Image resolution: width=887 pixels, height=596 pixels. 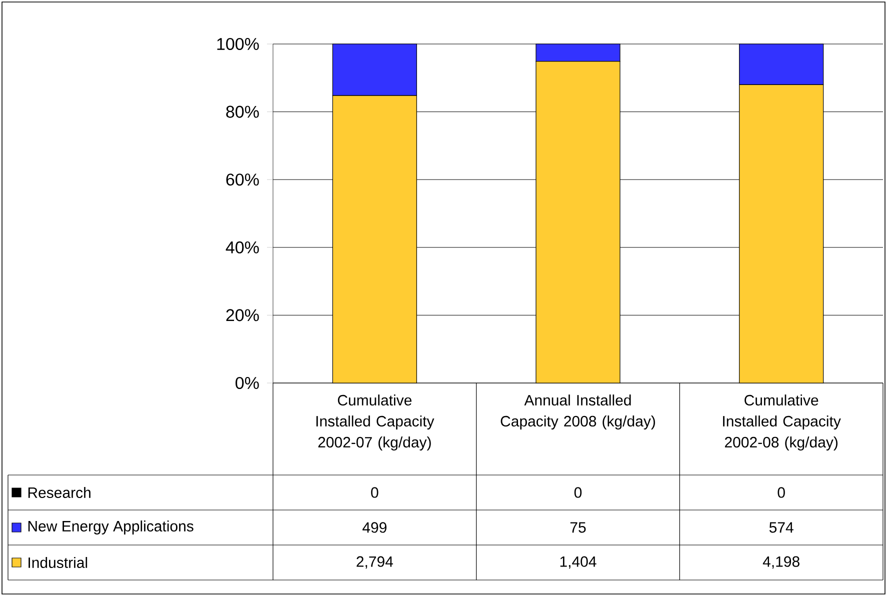 What do you see at coordinates (782, 422) in the screenshot?
I see `x-tick-label: Cumulative Installed Capacity 2002-08 (kg/day)` at bounding box center [782, 422].